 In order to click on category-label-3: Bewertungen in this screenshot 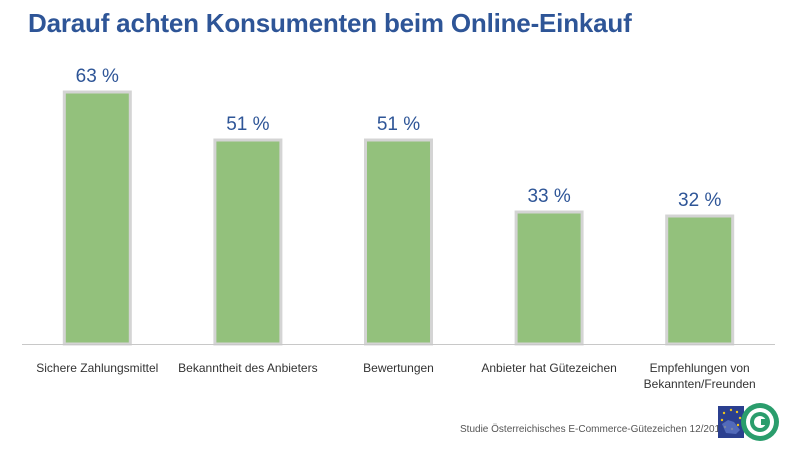, I will do `click(398, 368)`.